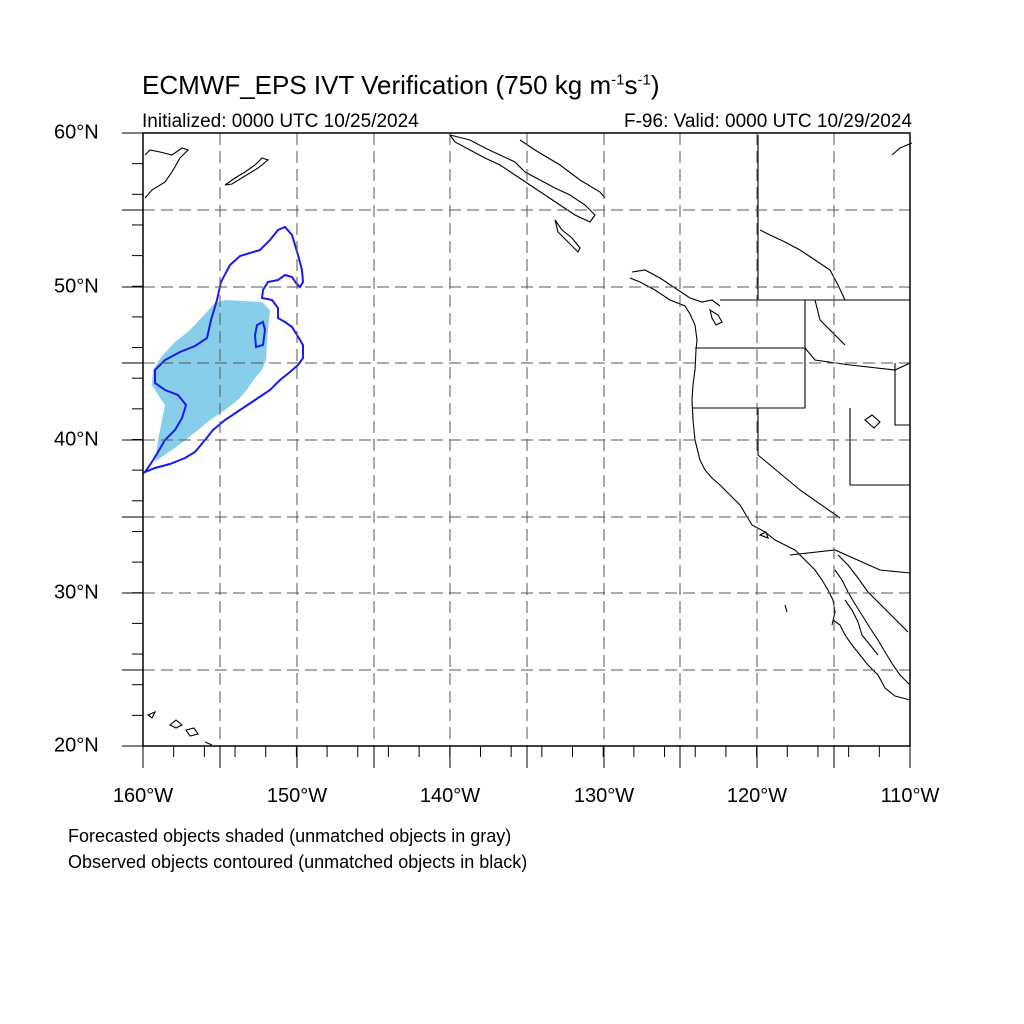 The width and height of the screenshot is (1024, 1024). I want to click on lon-label-140w: 140°W, so click(450, 796).